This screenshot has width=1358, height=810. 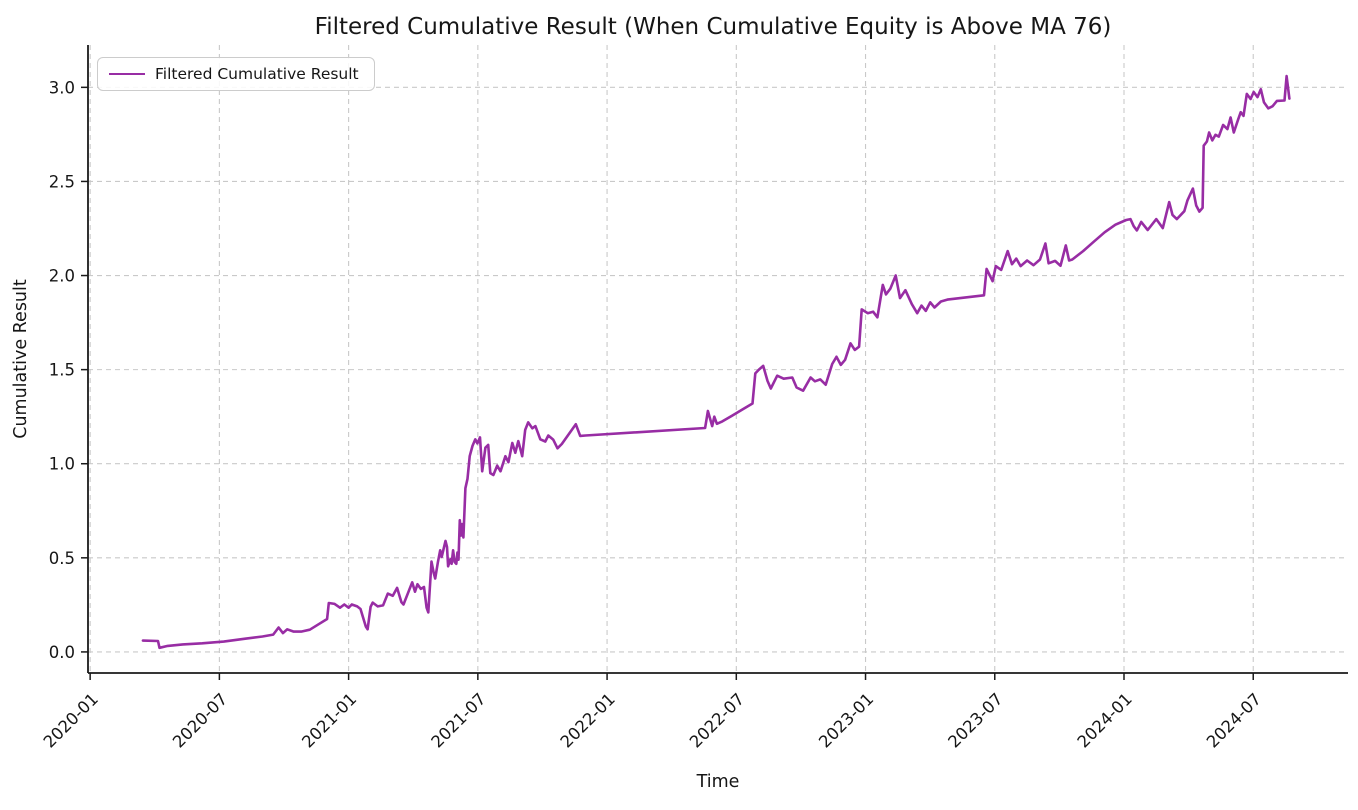 I want to click on x-tick-label: 2024-01, so click(x=1105, y=720).